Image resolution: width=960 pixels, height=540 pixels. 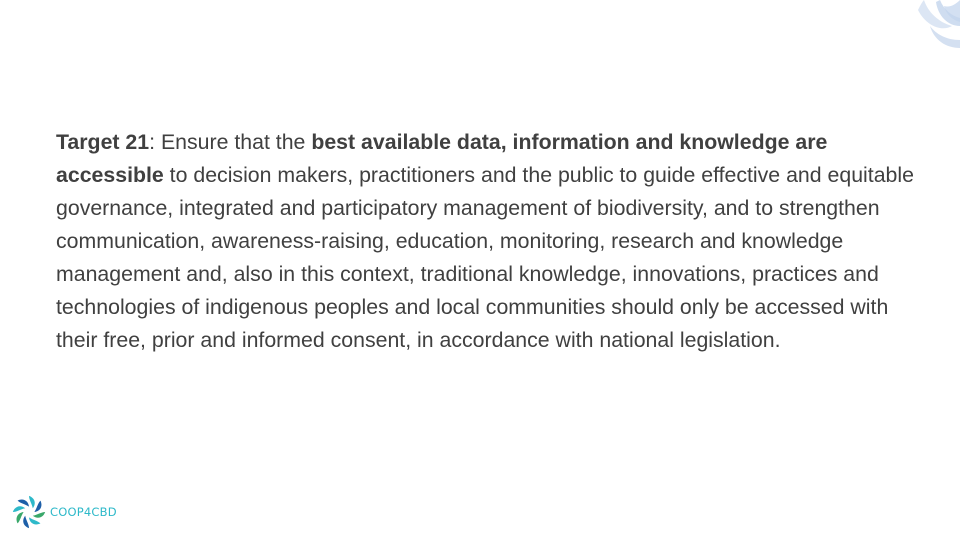 What do you see at coordinates (29, 512) in the screenshot?
I see `coop4cbd-logo-icon` at bounding box center [29, 512].